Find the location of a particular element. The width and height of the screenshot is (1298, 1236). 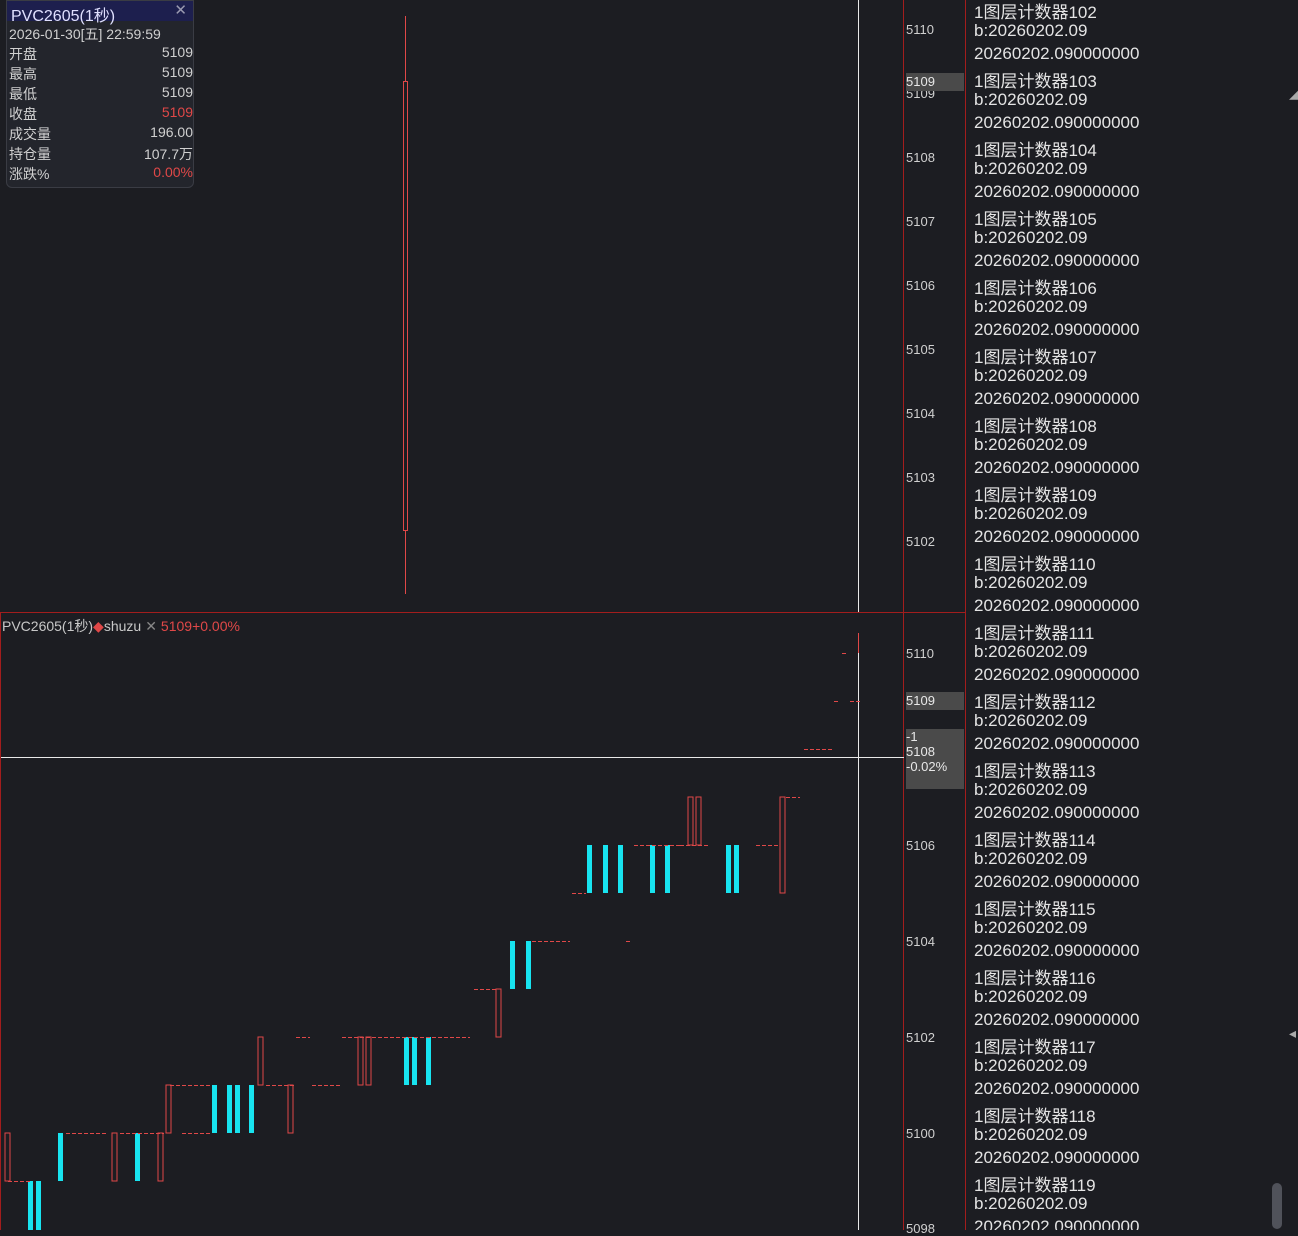

log-line: 1图层计数器110 is located at coordinates (1035, 564).